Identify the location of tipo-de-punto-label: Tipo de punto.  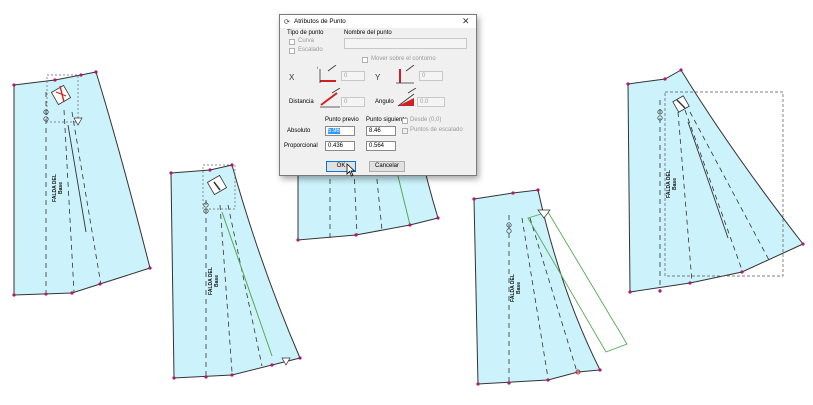
(305, 33).